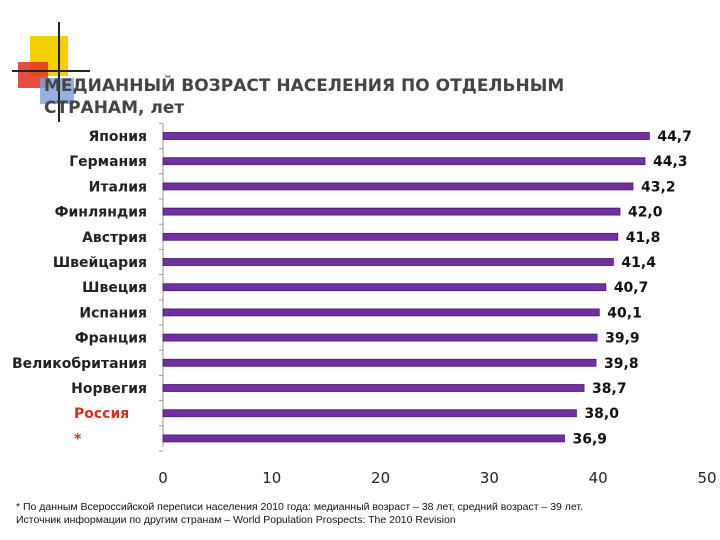  I want to click on data-label: 40,7, so click(631, 288).